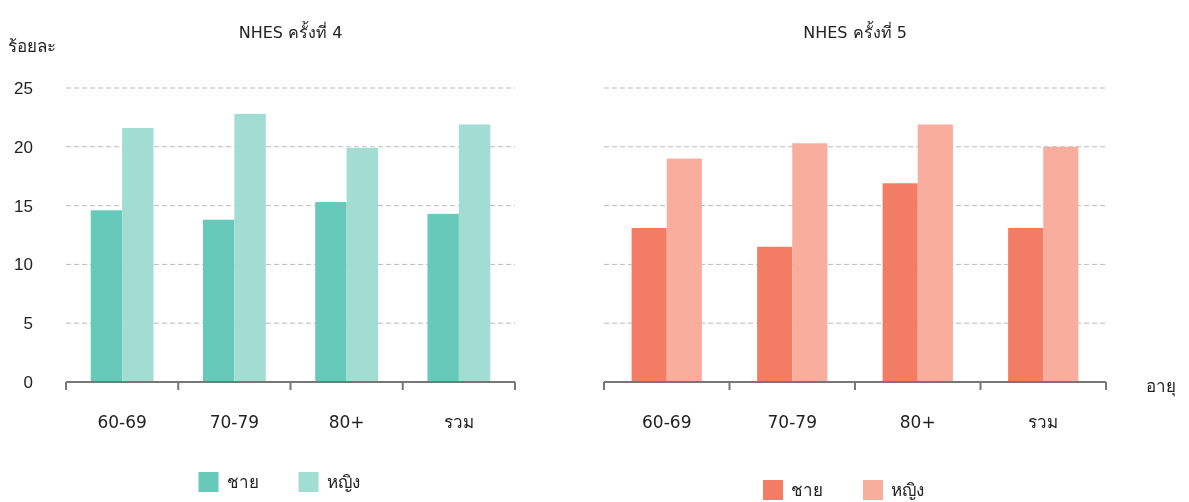 This screenshot has width=1189, height=502. I want to click on y-axis-title: ร้อยละ, so click(32, 46).